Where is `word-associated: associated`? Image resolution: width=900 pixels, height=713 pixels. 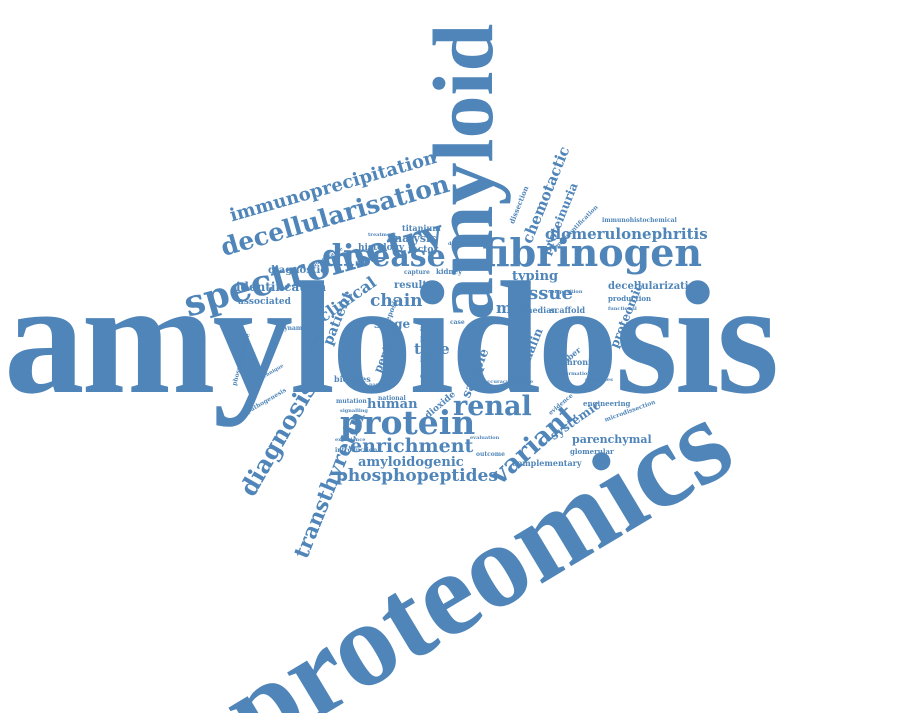
word-associated: associated is located at coordinates (264, 302).